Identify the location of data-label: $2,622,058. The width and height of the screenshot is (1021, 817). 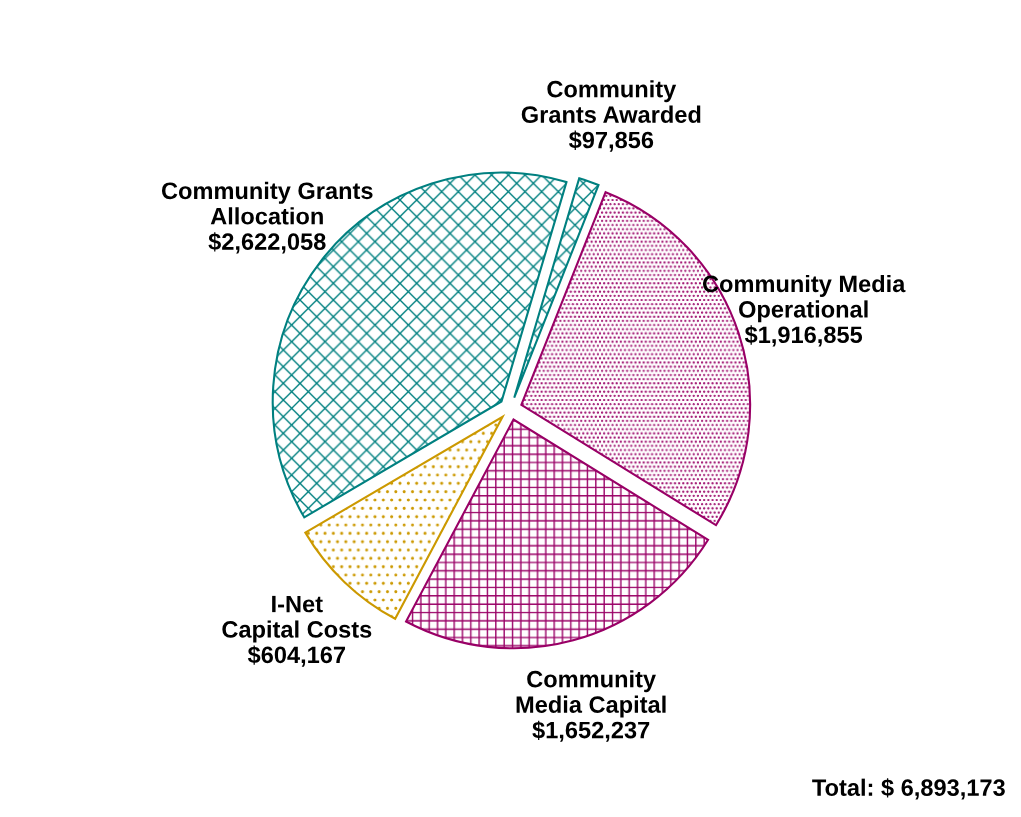
(267, 243).